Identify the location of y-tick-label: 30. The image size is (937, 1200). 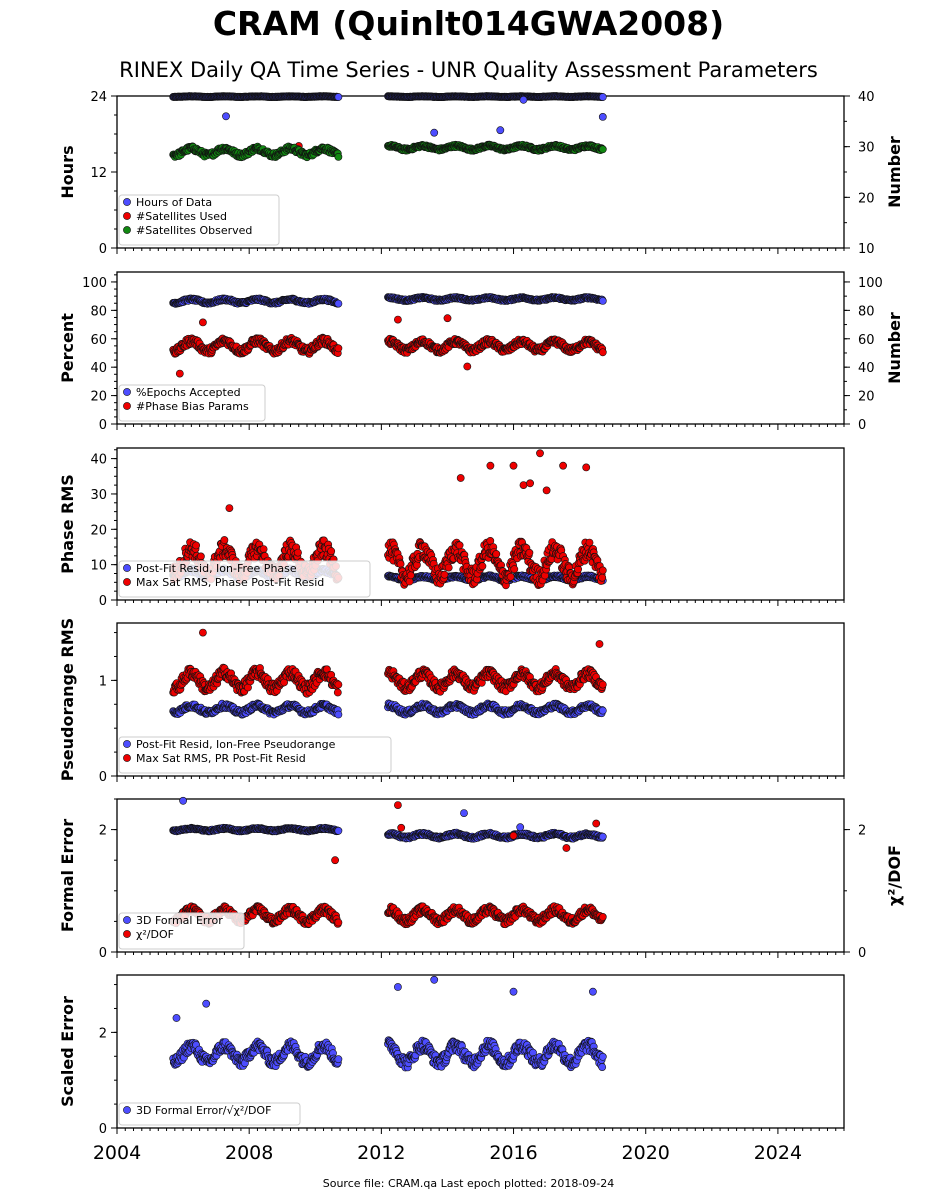
(98, 495).